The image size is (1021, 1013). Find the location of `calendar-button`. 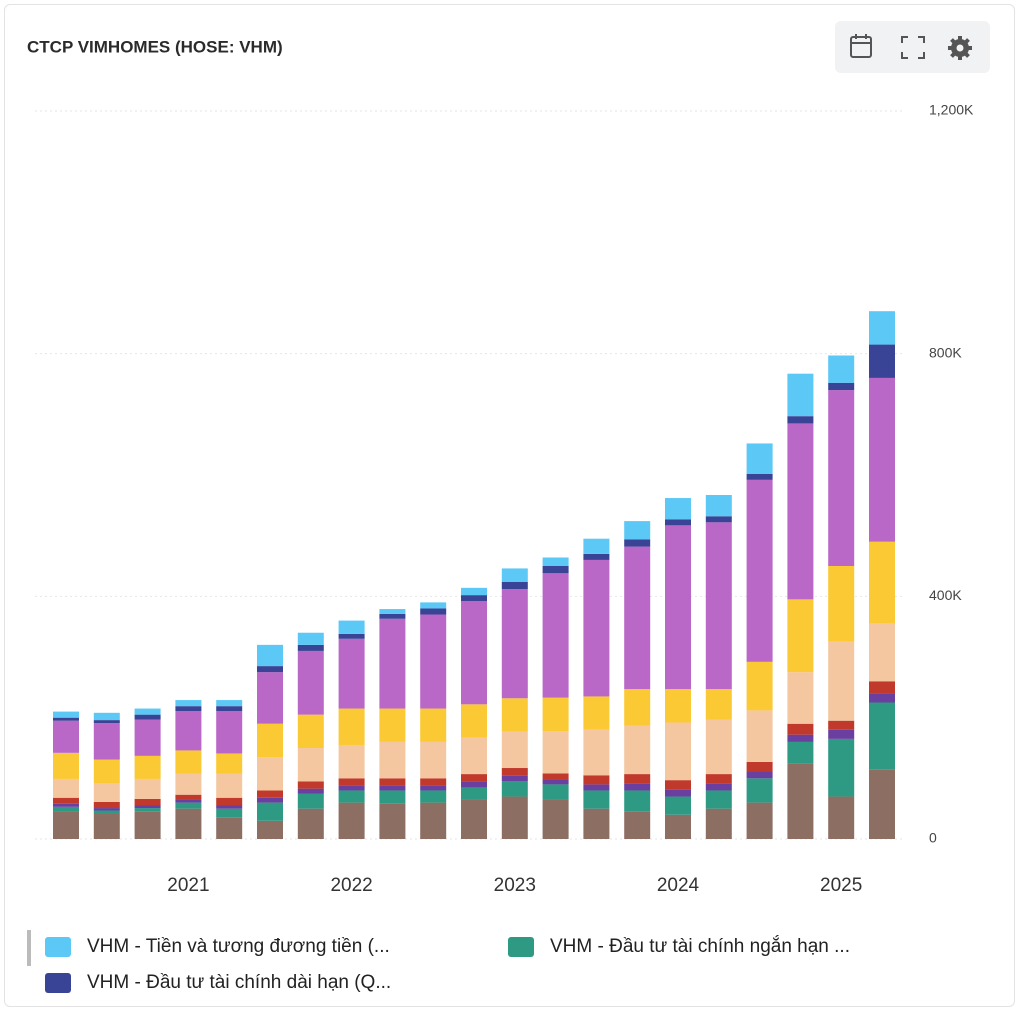

calendar-button is located at coordinates (861, 46).